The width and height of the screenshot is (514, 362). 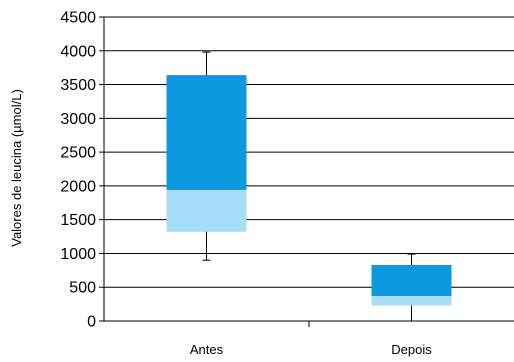 I want to click on y-tick-label: 3000, so click(x=78, y=119).